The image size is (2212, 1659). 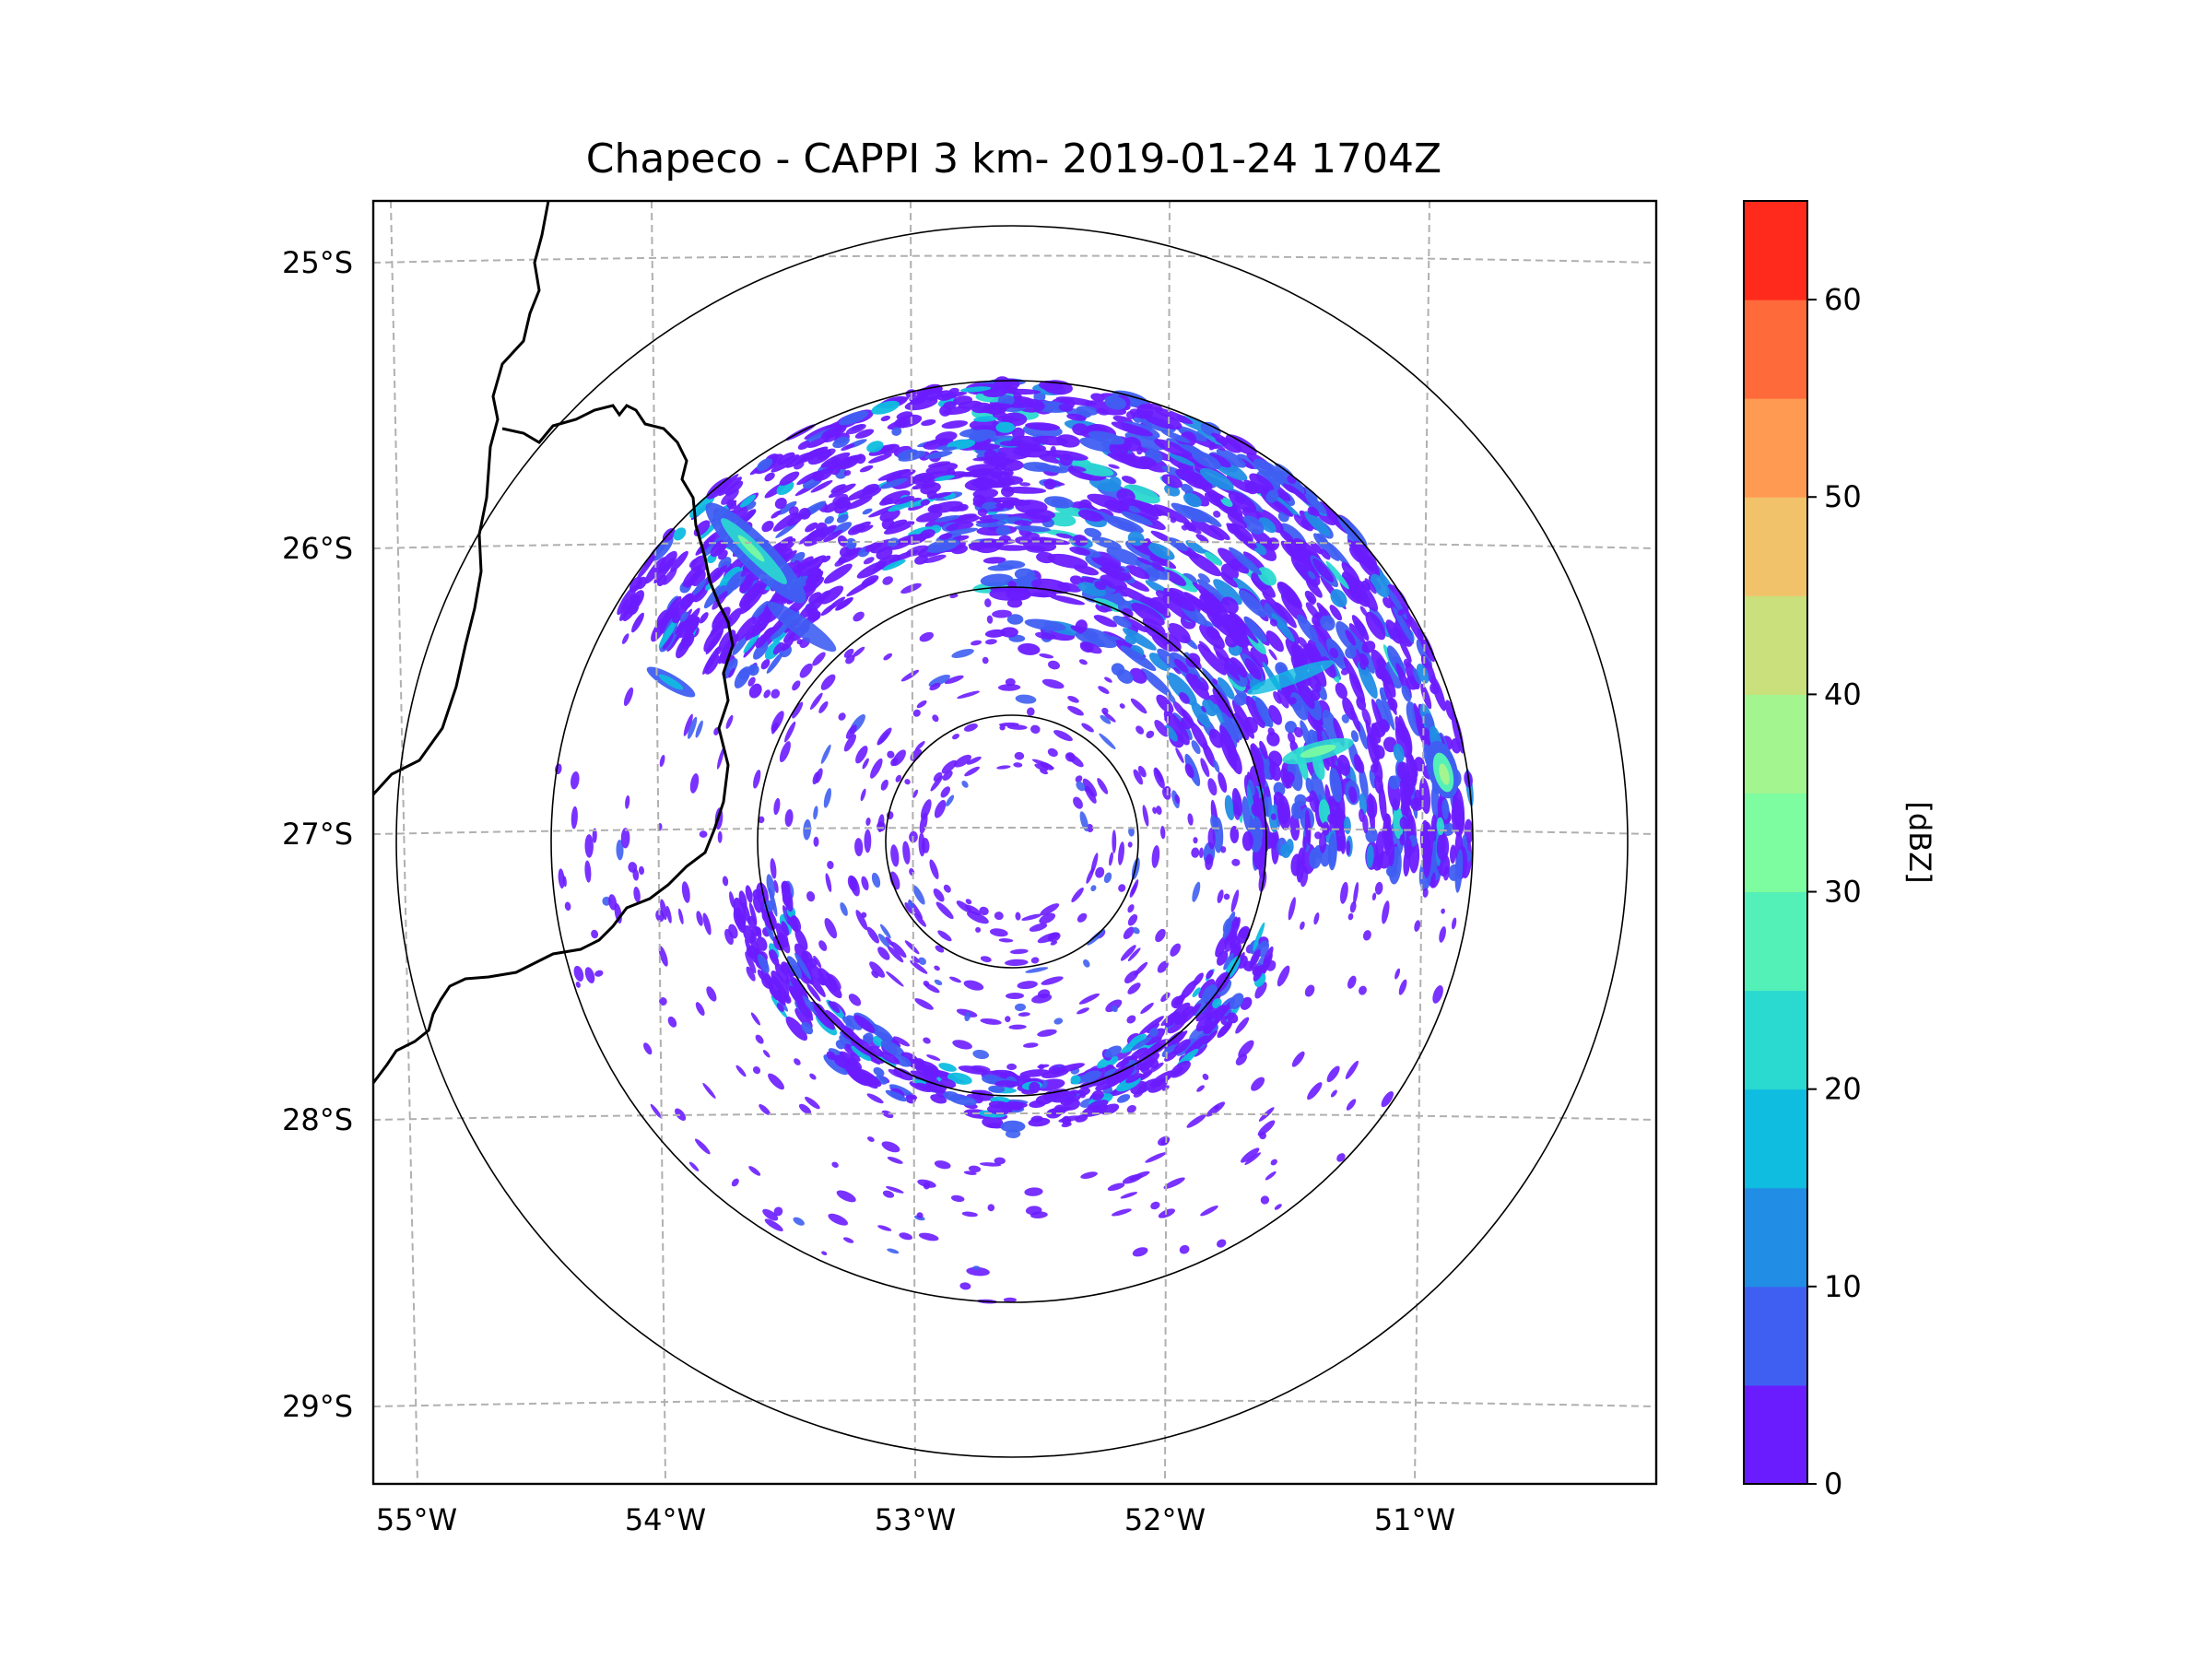 What do you see at coordinates (1014, 544) in the screenshot?
I see `lat-gridline-26s` at bounding box center [1014, 544].